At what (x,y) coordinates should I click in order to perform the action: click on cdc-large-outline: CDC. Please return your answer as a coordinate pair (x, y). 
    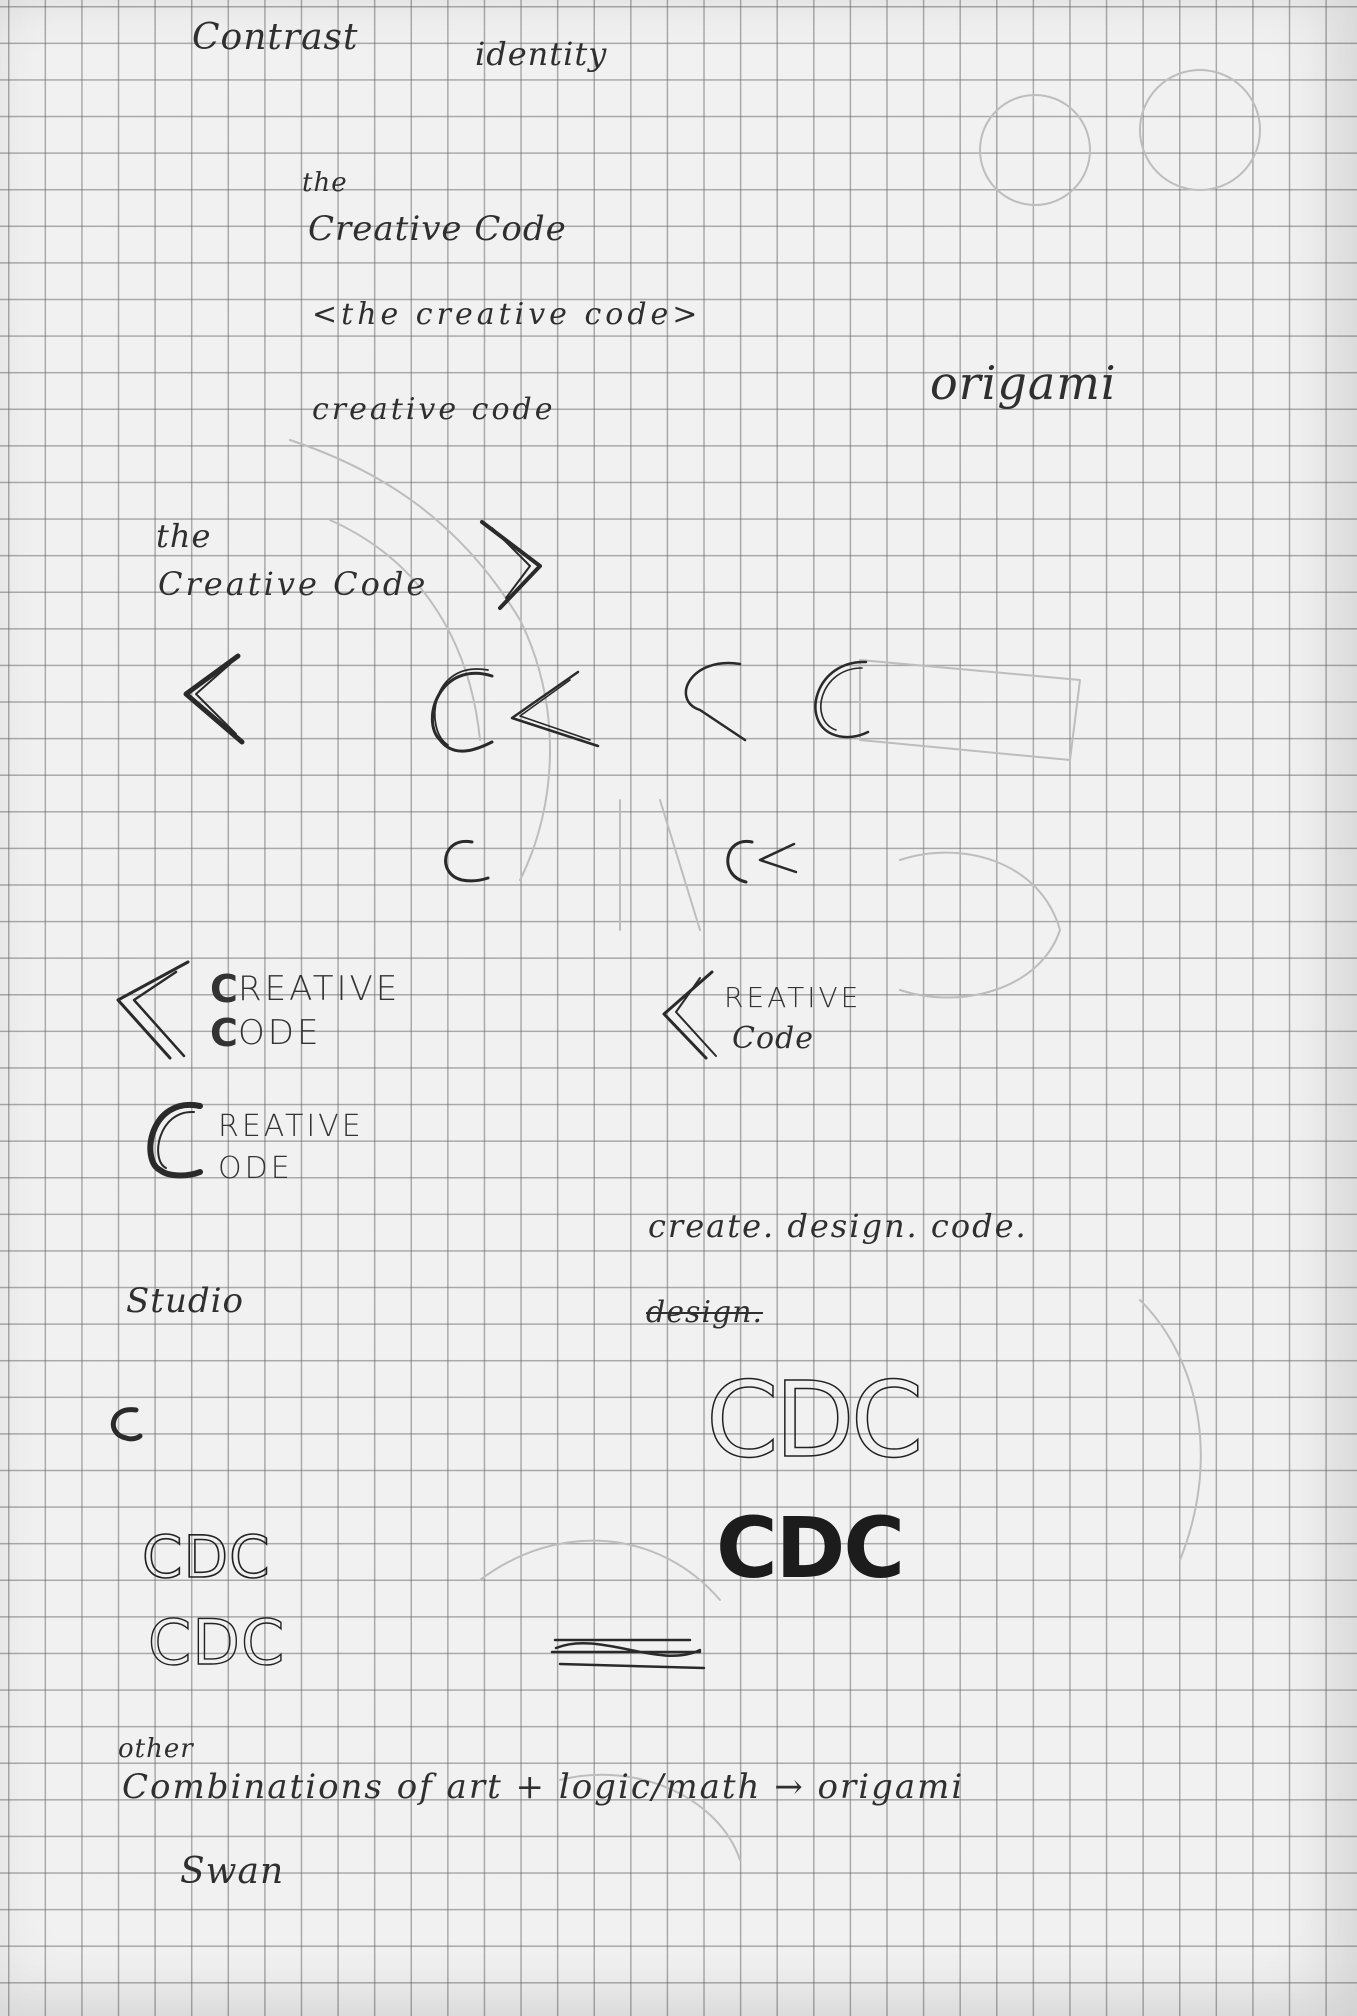
    Looking at the image, I should click on (814, 1420).